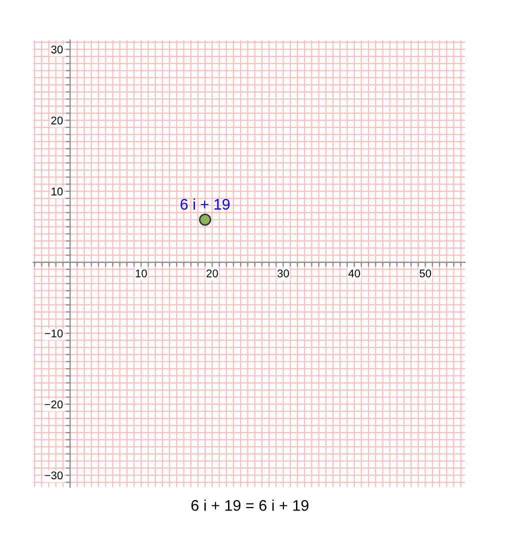  What do you see at coordinates (249, 505) in the screenshot?
I see `text: 6 i + 19 = 6 i + 19` at bounding box center [249, 505].